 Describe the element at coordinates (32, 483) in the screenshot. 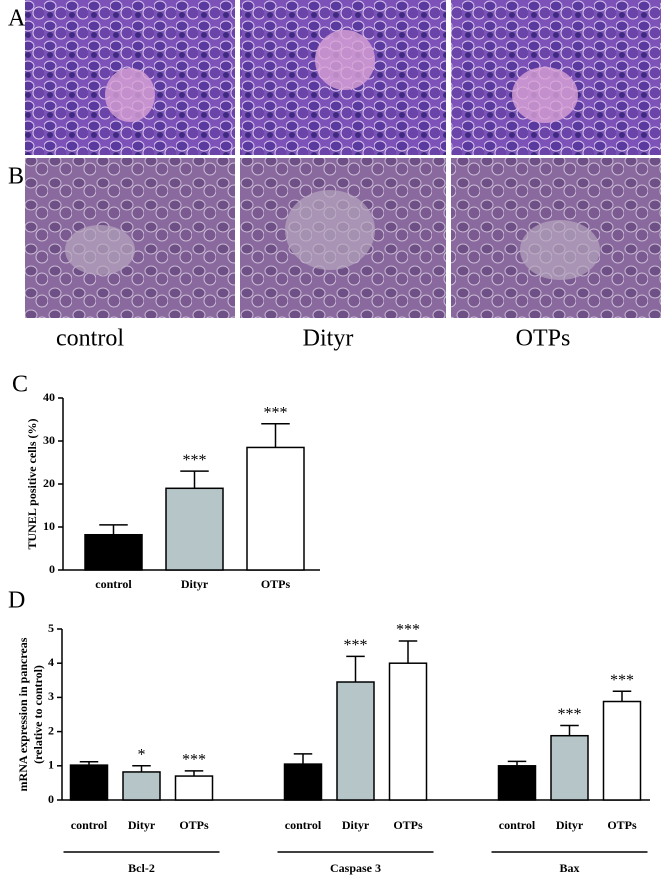

I see `y-axis-label: TUNEL positive cells (%)` at that location.